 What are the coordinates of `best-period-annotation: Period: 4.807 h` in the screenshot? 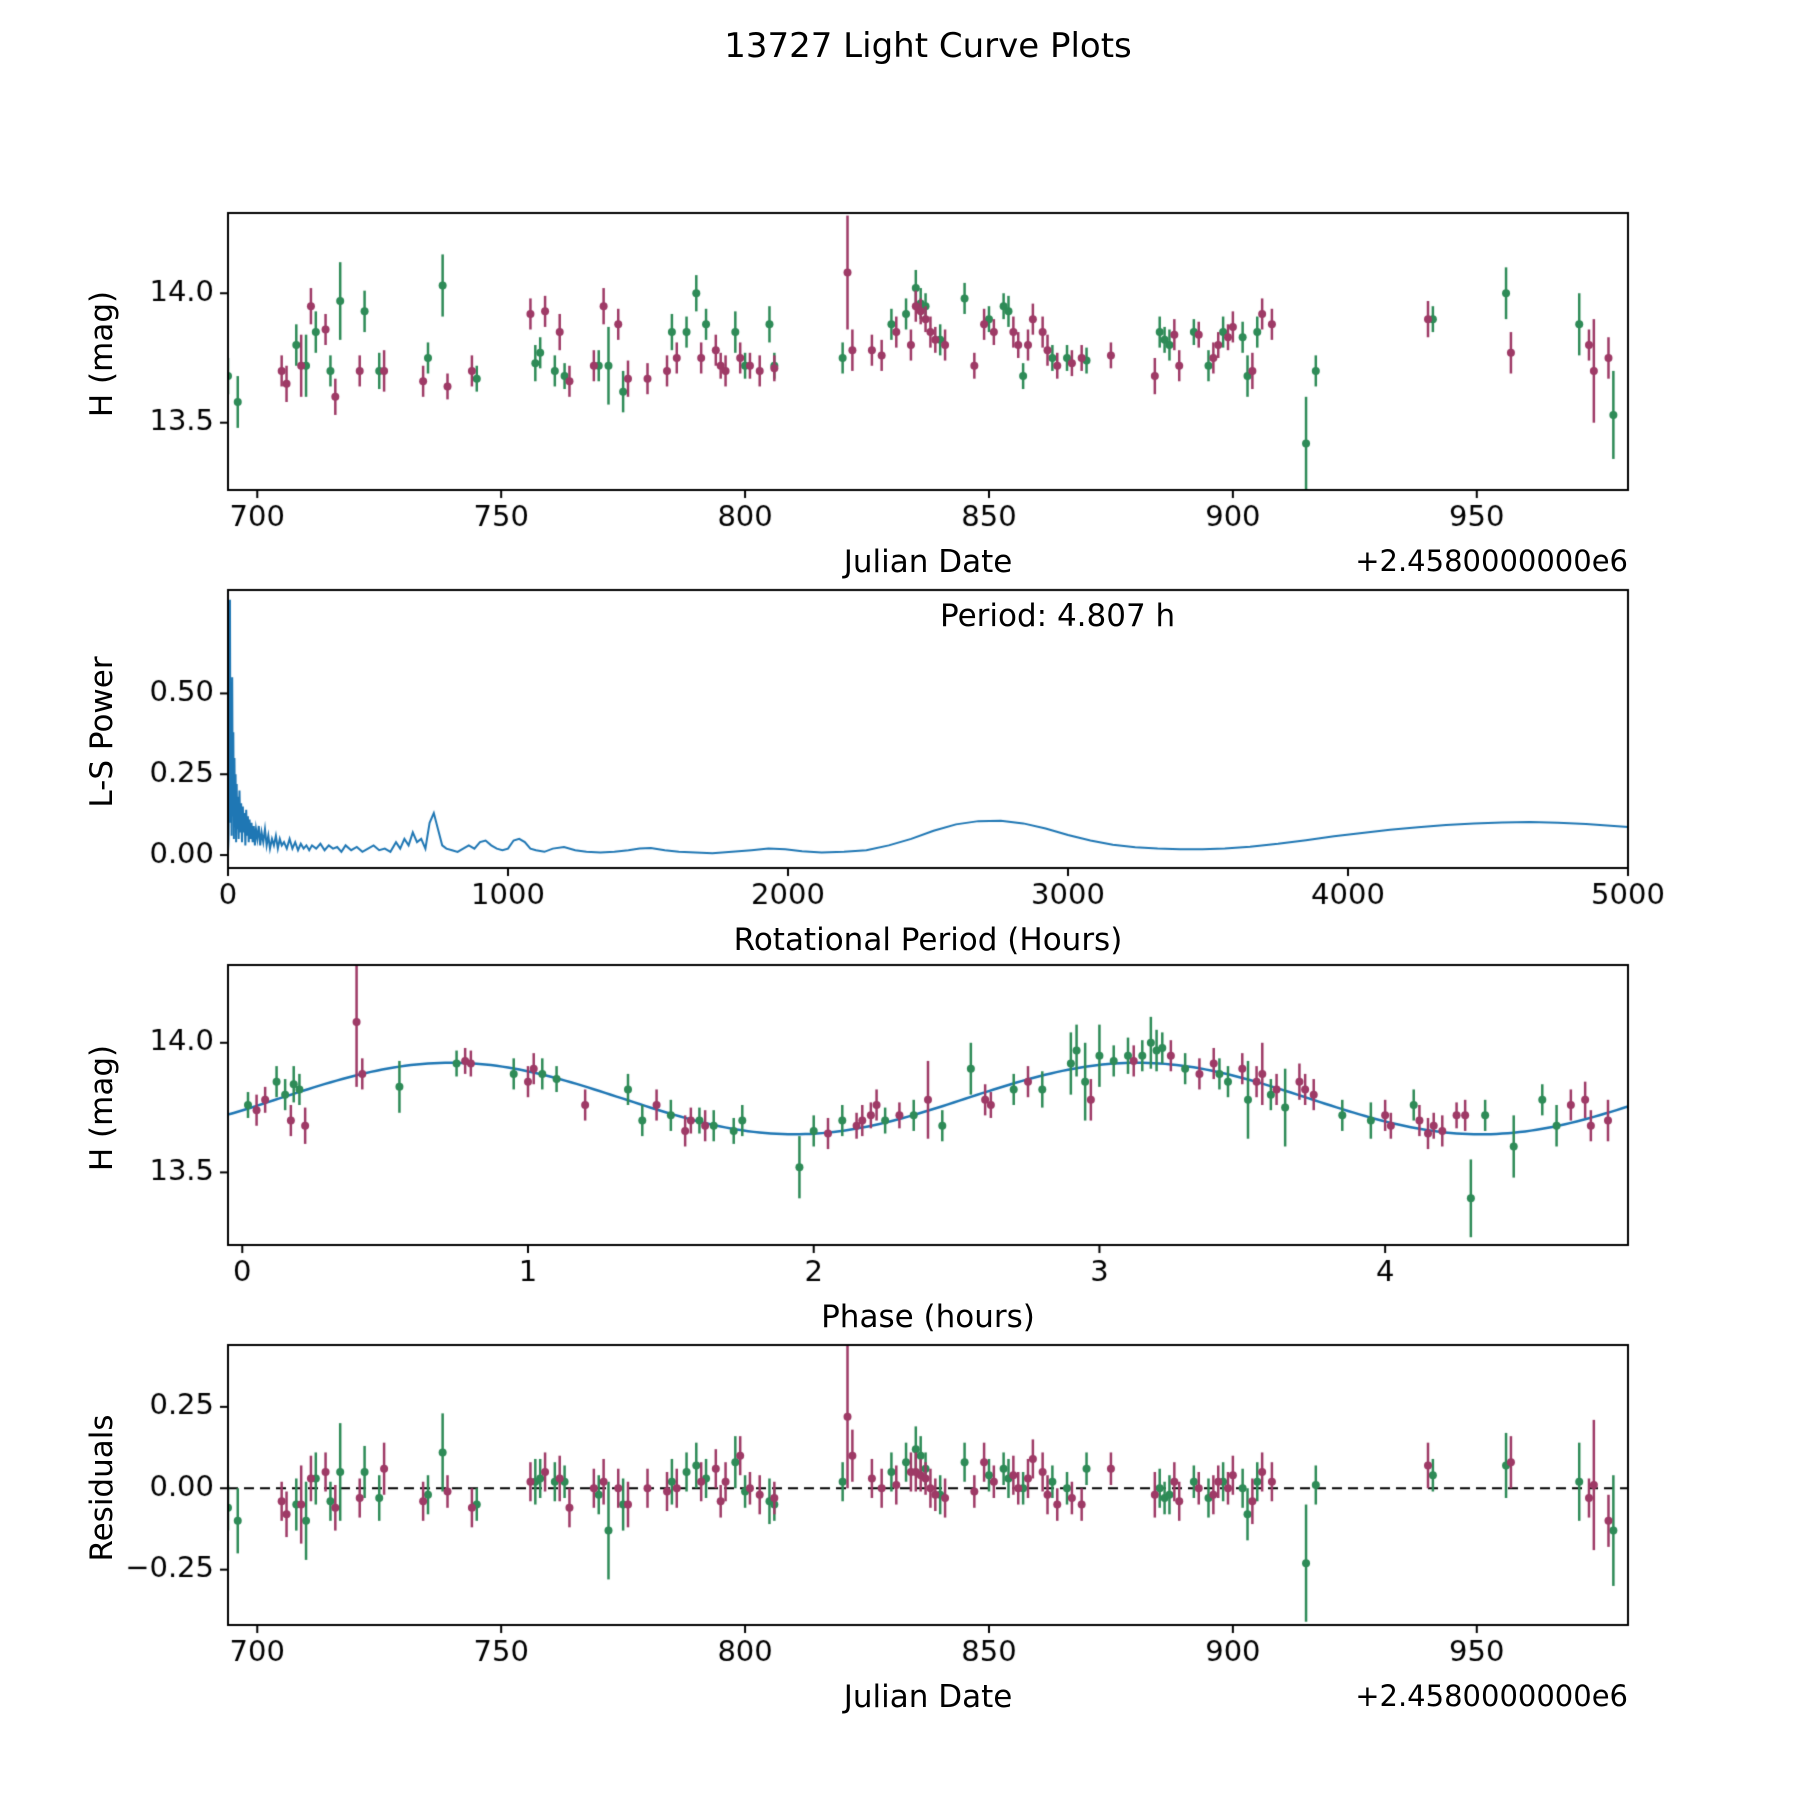 It's located at (1058, 616).